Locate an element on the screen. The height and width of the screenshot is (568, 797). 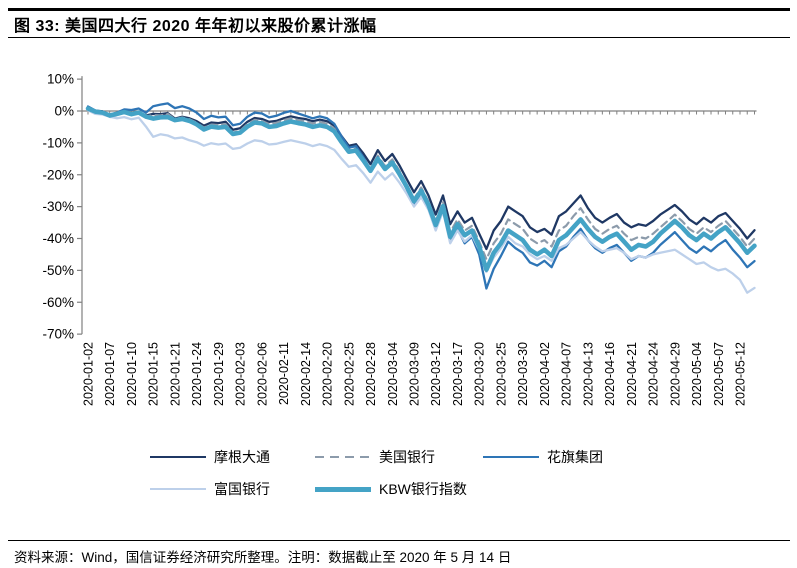
y-tick-label: -70% is located at coordinates (58, 334).